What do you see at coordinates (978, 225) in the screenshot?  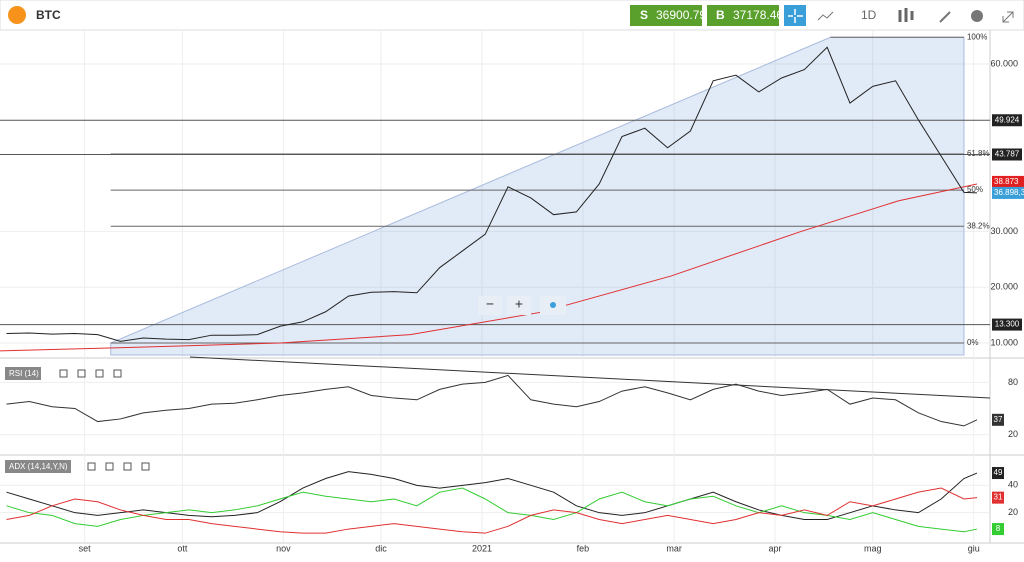 I see `fib-label: 38.2%` at bounding box center [978, 225].